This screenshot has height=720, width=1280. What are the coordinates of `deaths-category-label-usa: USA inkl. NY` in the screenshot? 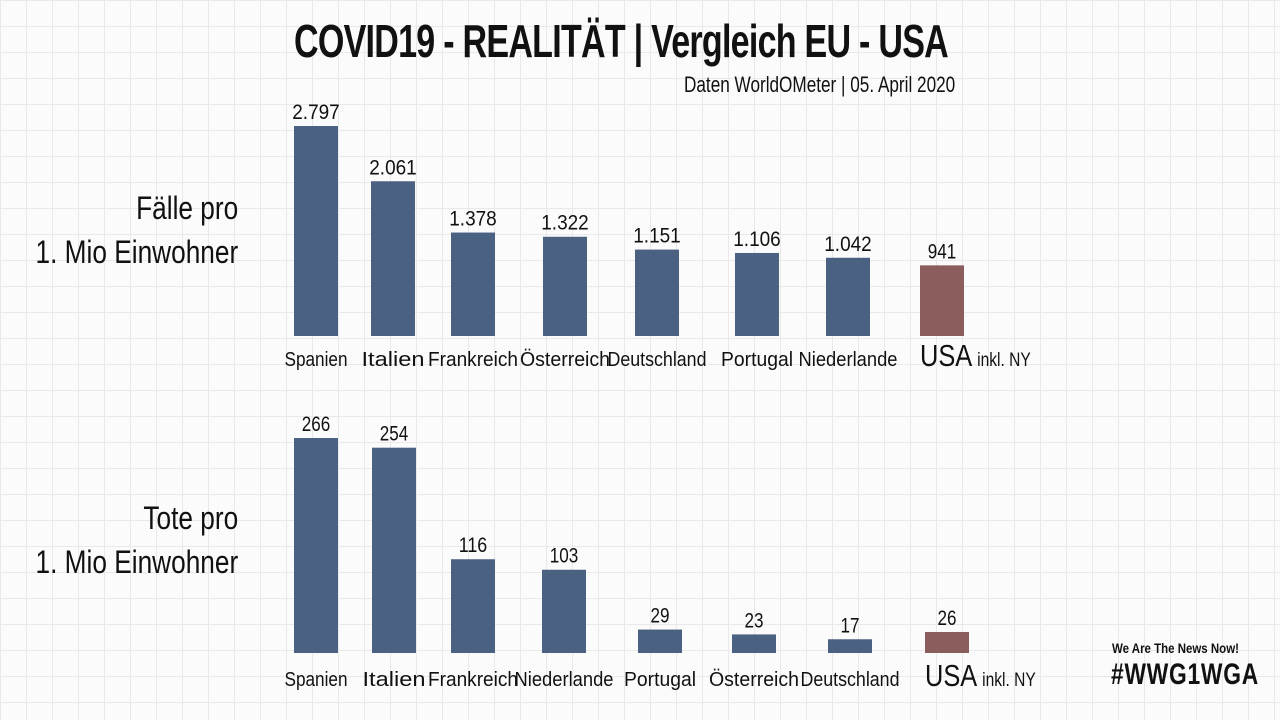 It's located at (980, 676).